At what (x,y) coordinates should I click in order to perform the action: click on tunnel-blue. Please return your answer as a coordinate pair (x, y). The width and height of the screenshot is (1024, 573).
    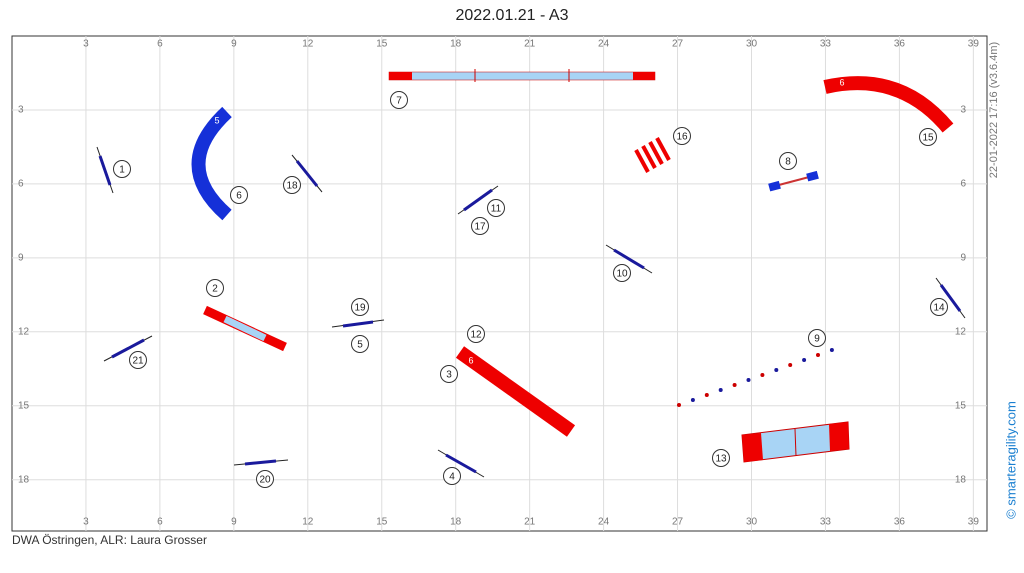
    Looking at the image, I should click on (211, 163).